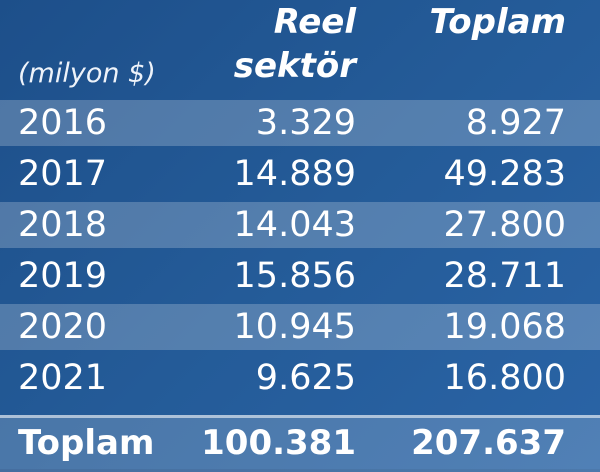 The width and height of the screenshot is (600, 472). Describe the element at coordinates (294, 225) in the screenshot. I see `row-real-value: 14.043` at that location.